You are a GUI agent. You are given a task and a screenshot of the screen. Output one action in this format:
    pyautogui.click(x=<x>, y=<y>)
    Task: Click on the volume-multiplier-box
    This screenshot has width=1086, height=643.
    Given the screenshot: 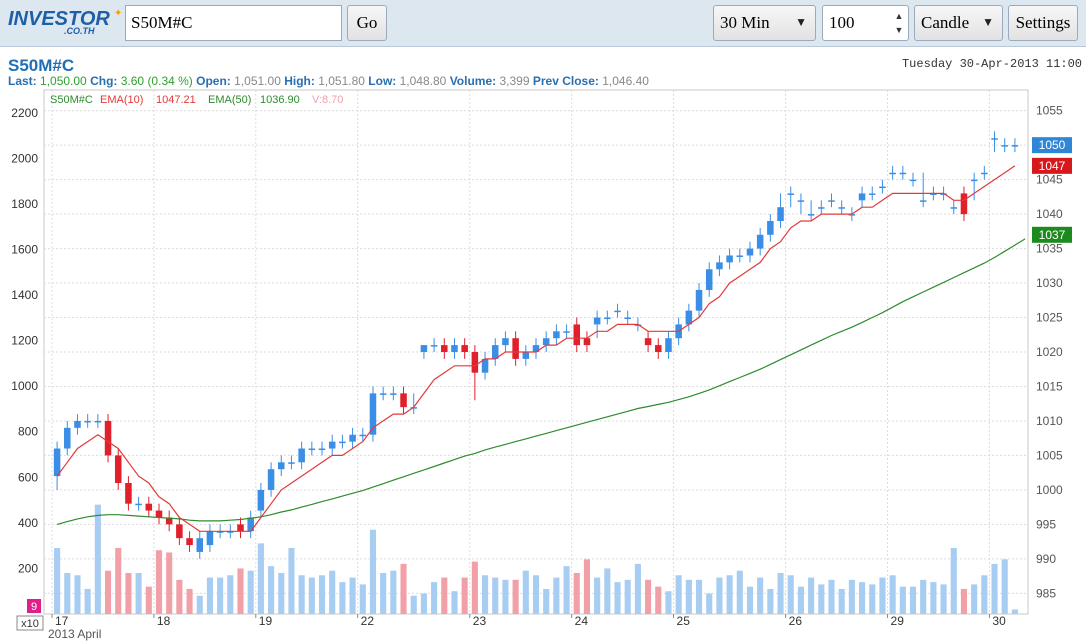 What is the action you would take?
    pyautogui.click(x=30, y=623)
    